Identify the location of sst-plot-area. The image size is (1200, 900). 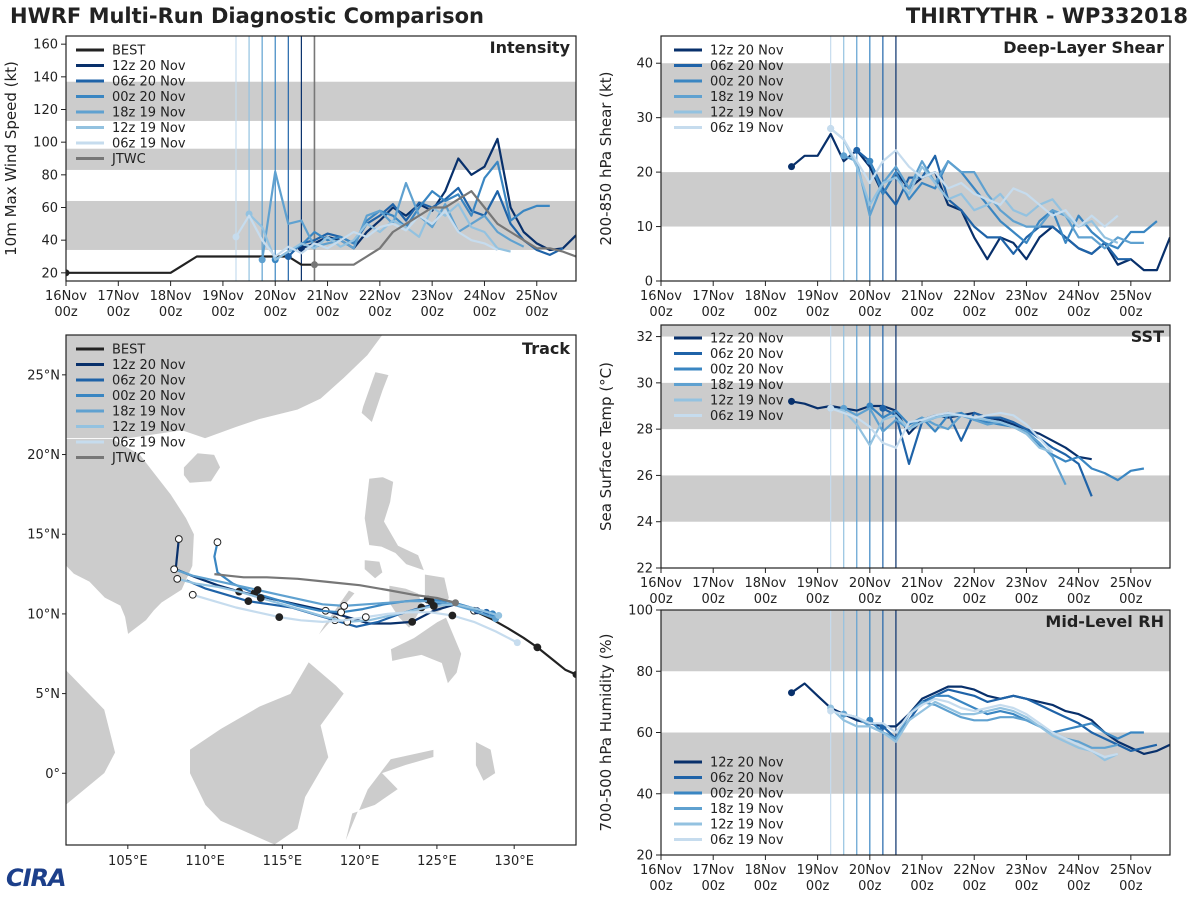
(915, 446).